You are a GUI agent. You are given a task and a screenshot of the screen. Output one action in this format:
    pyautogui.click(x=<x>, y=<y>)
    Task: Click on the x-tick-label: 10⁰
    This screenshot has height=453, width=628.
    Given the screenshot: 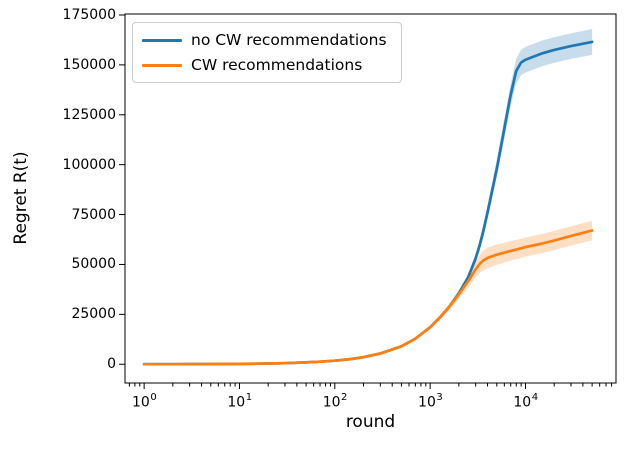 What is the action you would take?
    pyautogui.click(x=144, y=401)
    